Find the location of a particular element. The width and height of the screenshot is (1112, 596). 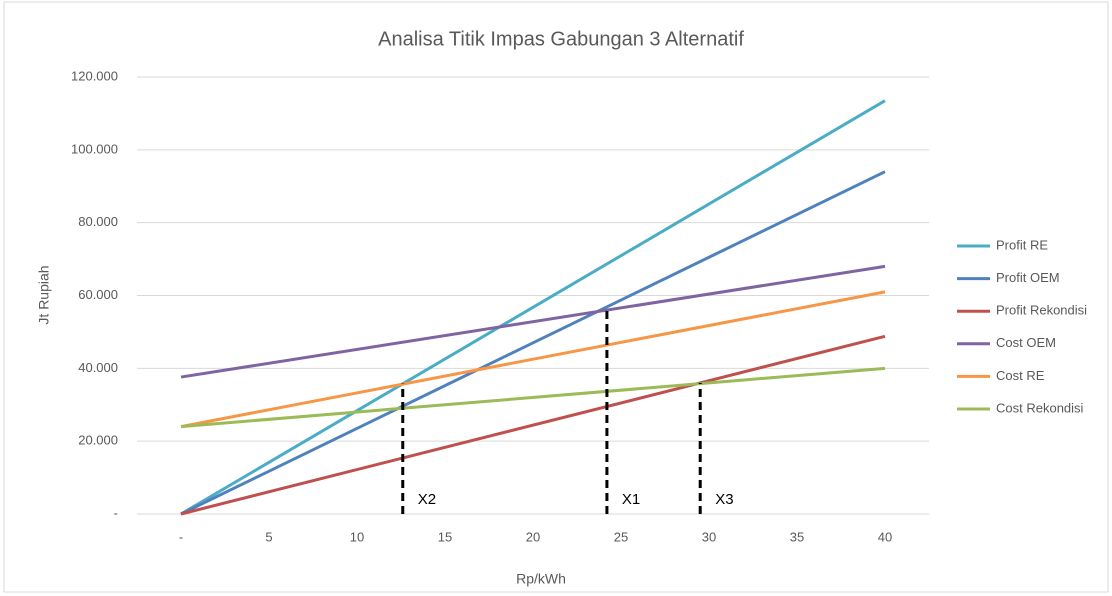

y-tick-label: 80.000 is located at coordinates (98, 221).